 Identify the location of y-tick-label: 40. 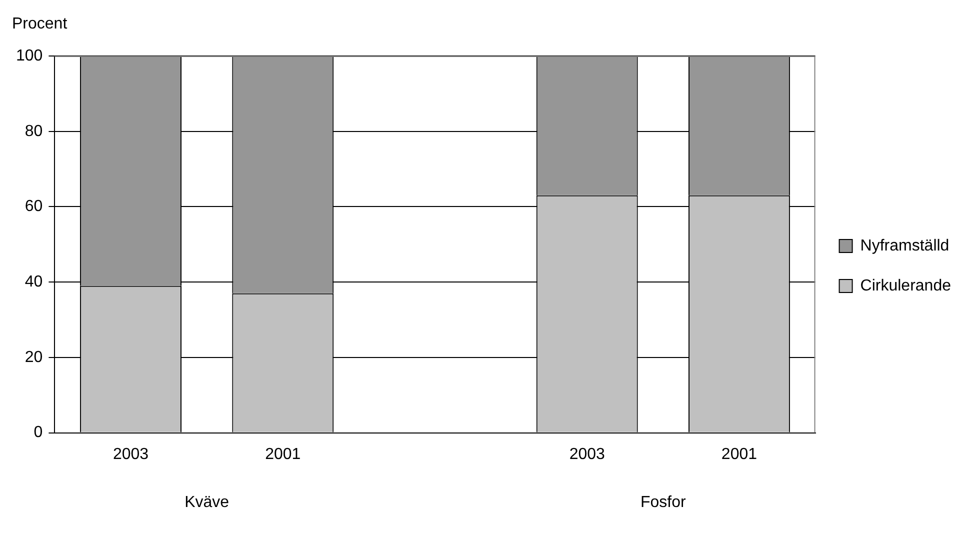
(33, 281).